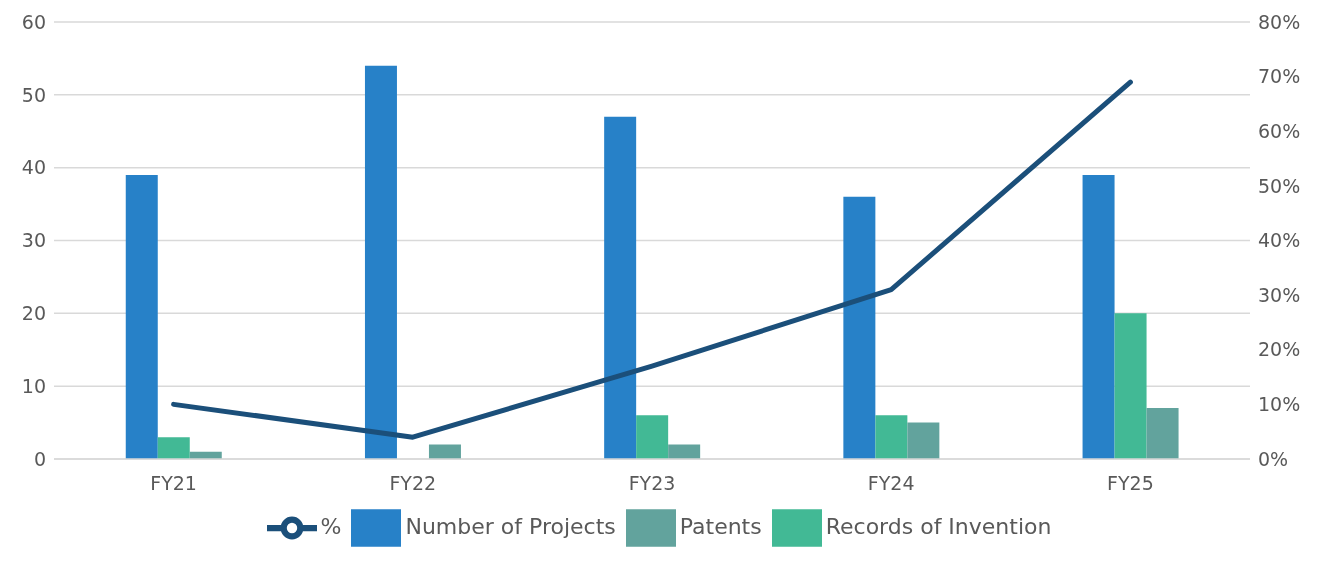 Image resolution: width=1338 pixels, height=571 pixels. Describe the element at coordinates (1279, 185) in the screenshot. I see `y2-tick-label: 50%` at that location.